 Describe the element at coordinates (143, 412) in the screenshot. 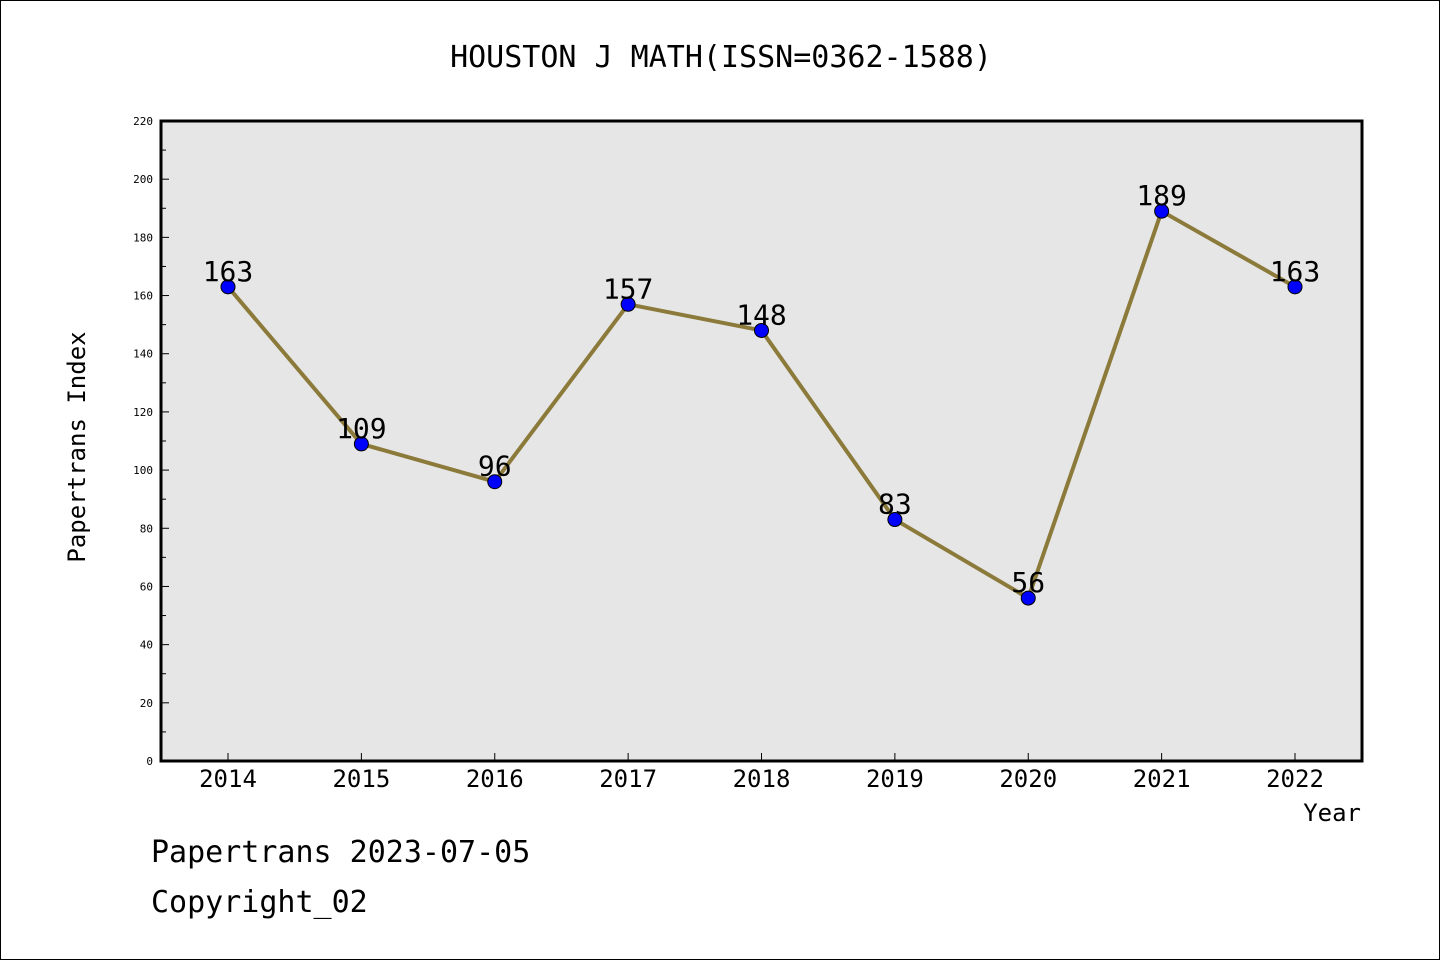

I see `y-tick-label: 120` at that location.